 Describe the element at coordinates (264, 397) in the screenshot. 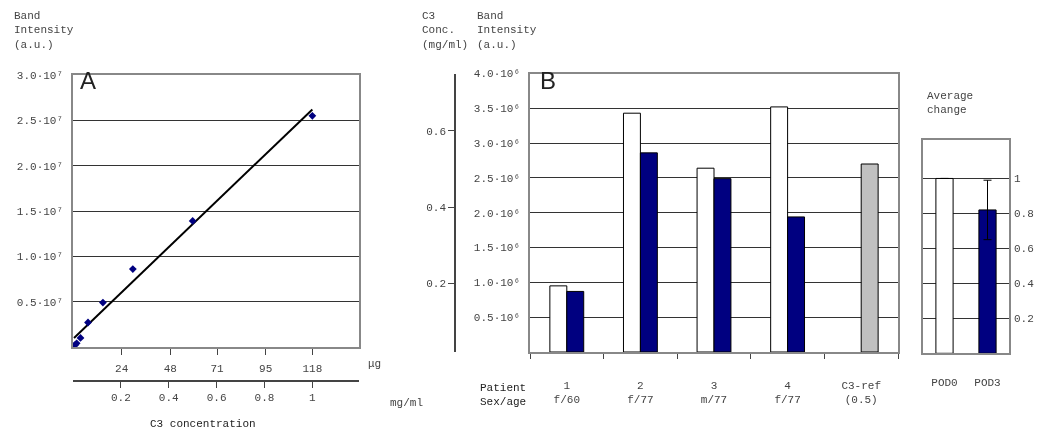

I see `x2-tick-label: 0.8` at that location.